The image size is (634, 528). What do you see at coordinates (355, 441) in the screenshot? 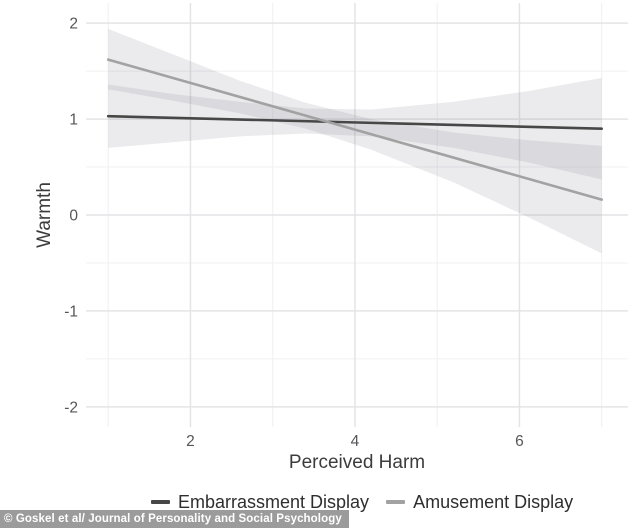
I see `x-tick-label: 4` at bounding box center [355, 441].